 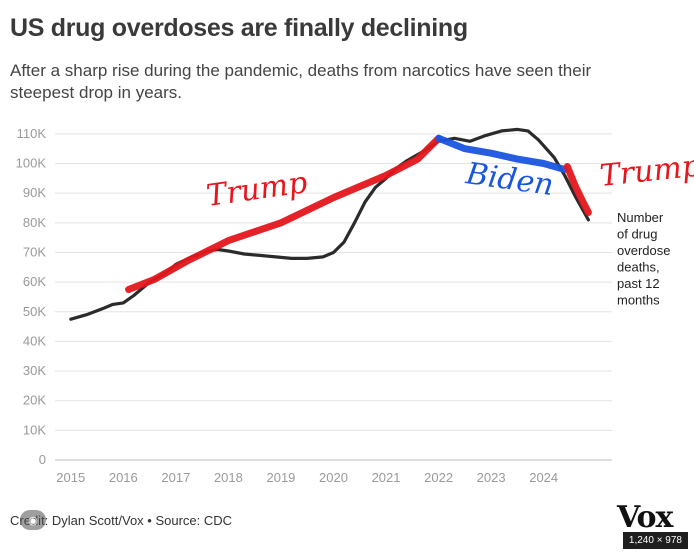 What do you see at coordinates (33, 520) in the screenshot?
I see `lens-icon: ◉` at bounding box center [33, 520].